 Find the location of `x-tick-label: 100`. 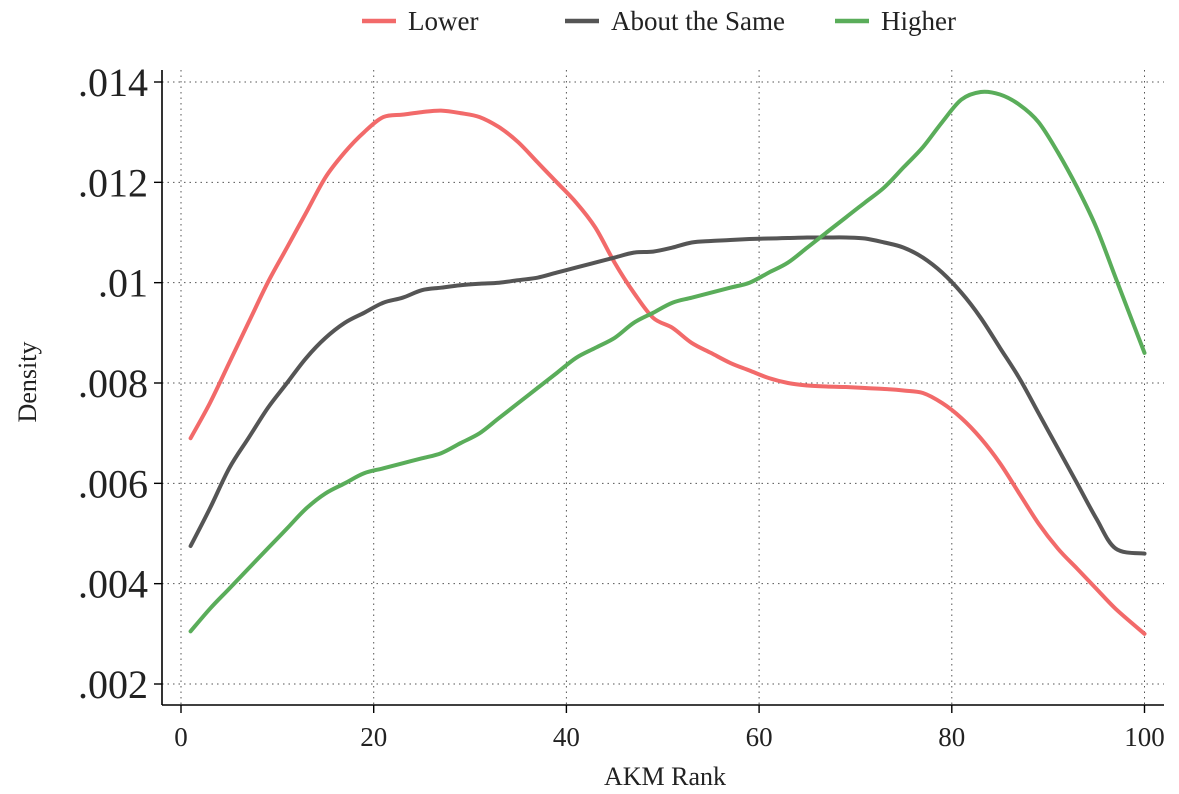

x-tick-label: 100 is located at coordinates (1144, 737).